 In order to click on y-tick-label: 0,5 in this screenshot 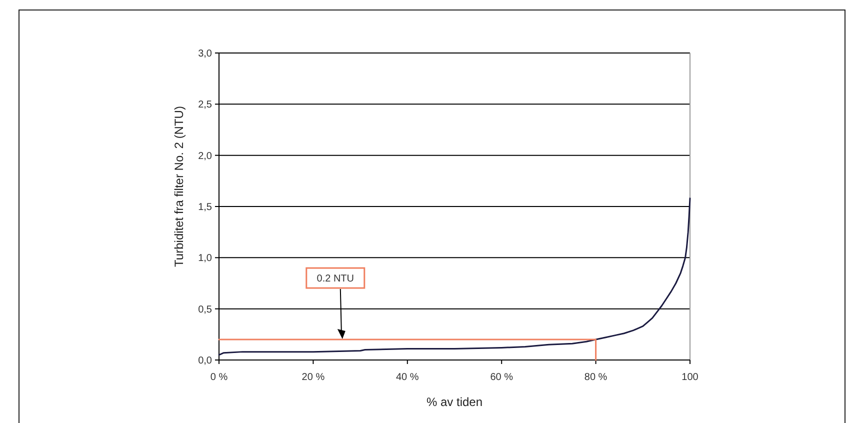, I will do `click(205, 310)`.